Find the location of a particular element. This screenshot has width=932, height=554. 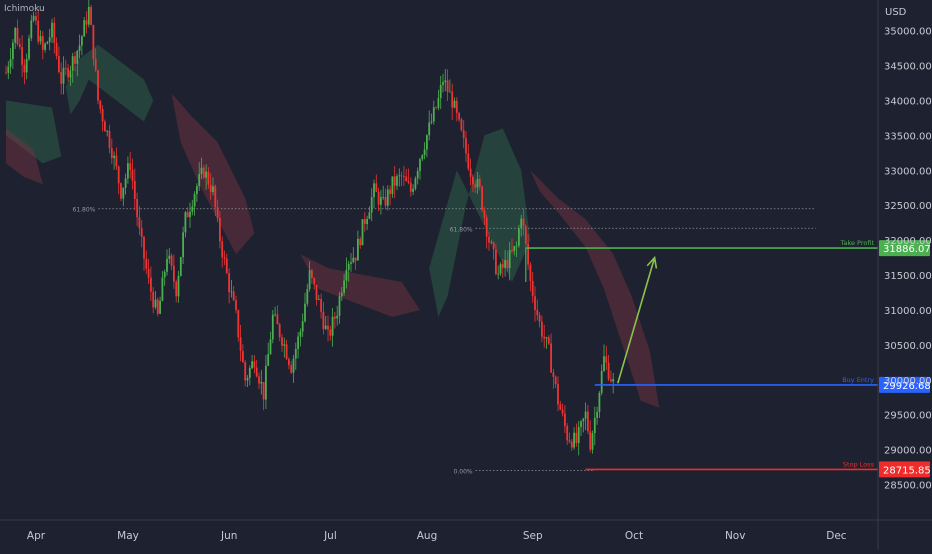

level-price-1: 29926.68 is located at coordinates (907, 386).